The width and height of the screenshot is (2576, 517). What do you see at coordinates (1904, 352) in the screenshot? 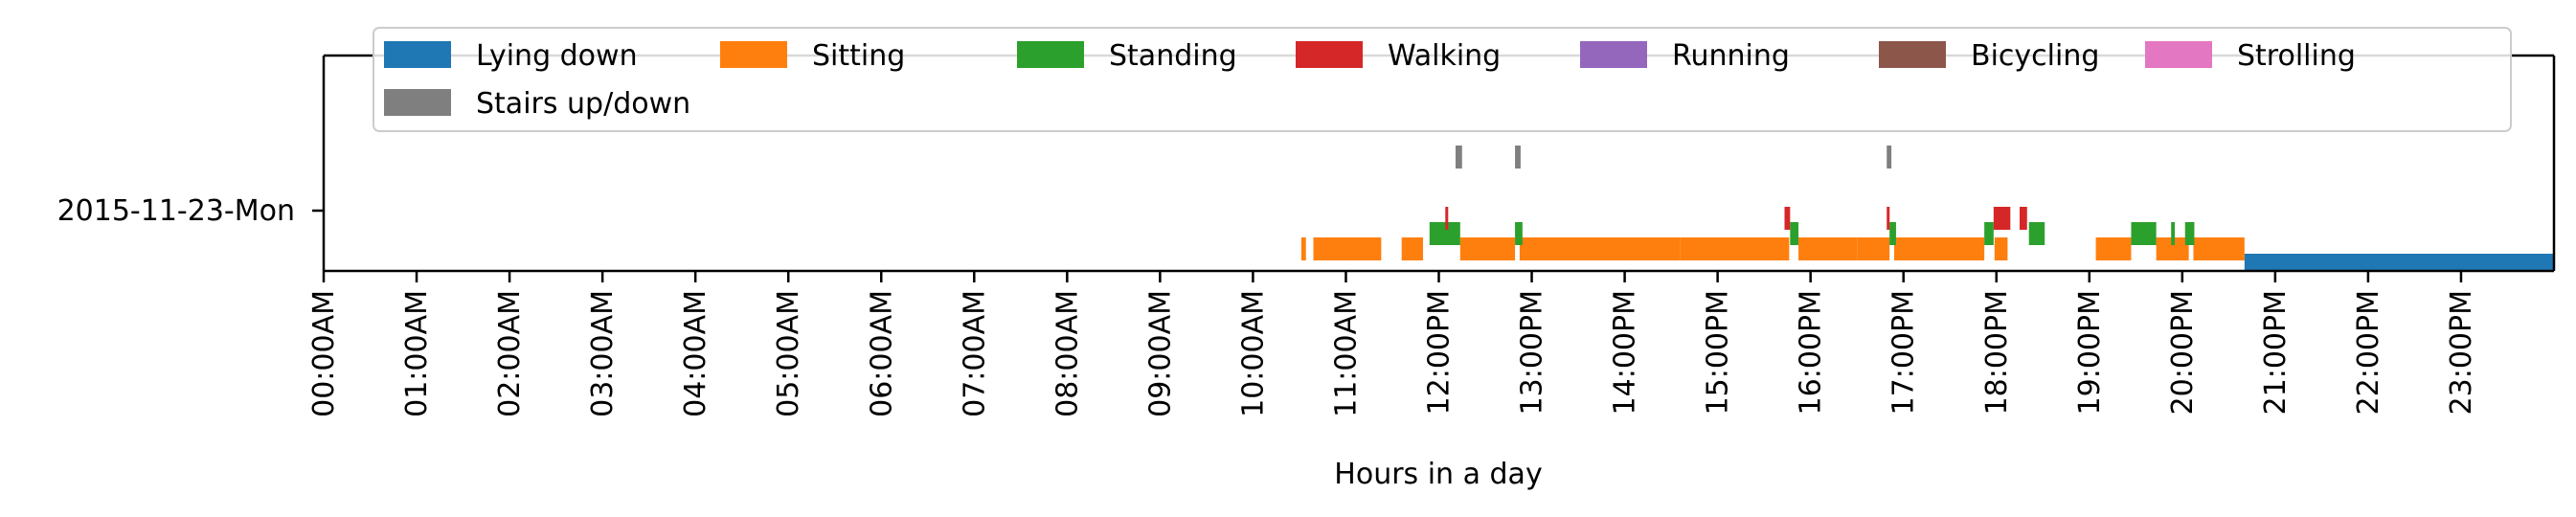
I see `x-tick-label-17: 17:00PM` at bounding box center [1904, 352].